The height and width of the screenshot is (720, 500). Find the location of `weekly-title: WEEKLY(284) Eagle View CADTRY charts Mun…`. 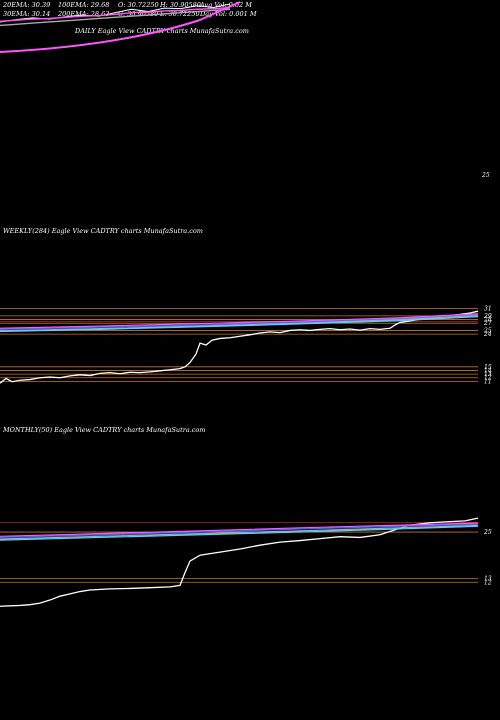

weekly-title: WEEKLY(284) Eagle View CADTRY charts Mun… is located at coordinates (103, 231).